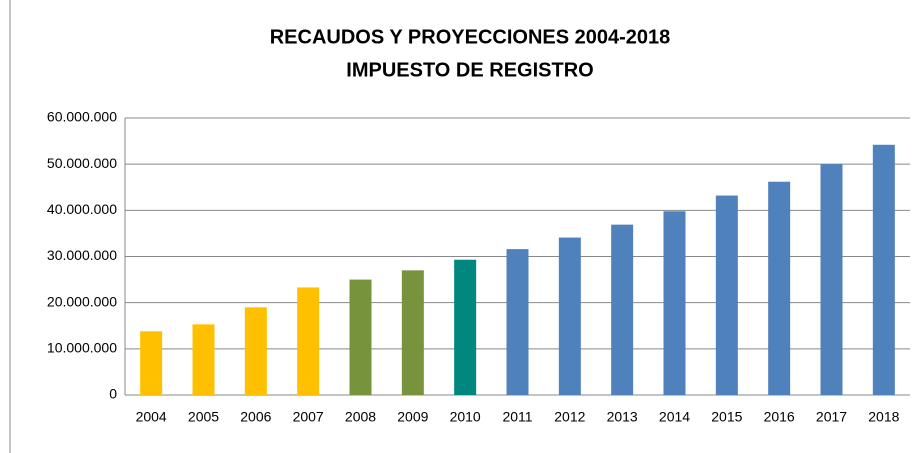 This screenshot has height=453, width=917. Describe the element at coordinates (113, 394) in the screenshot. I see `y-tick-label: 0` at that location.